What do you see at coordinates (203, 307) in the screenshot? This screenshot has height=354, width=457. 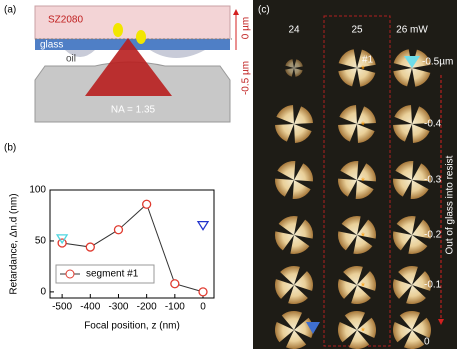 I see `x-tick-label: 0` at bounding box center [203, 307].